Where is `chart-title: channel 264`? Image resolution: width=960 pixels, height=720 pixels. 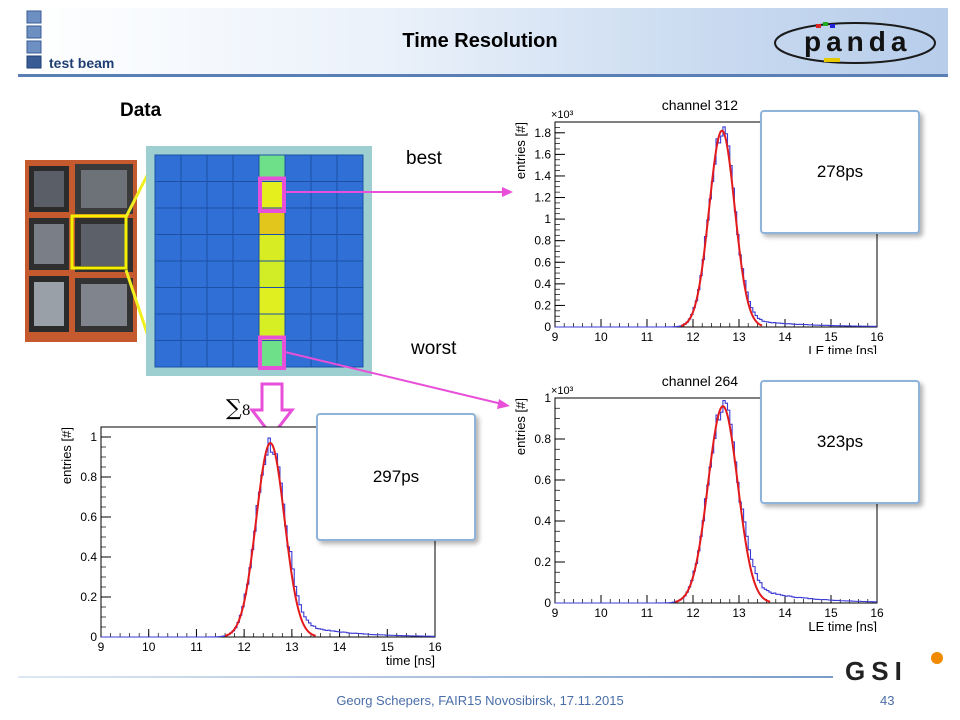 chart-title: channel 264 is located at coordinates (700, 381).